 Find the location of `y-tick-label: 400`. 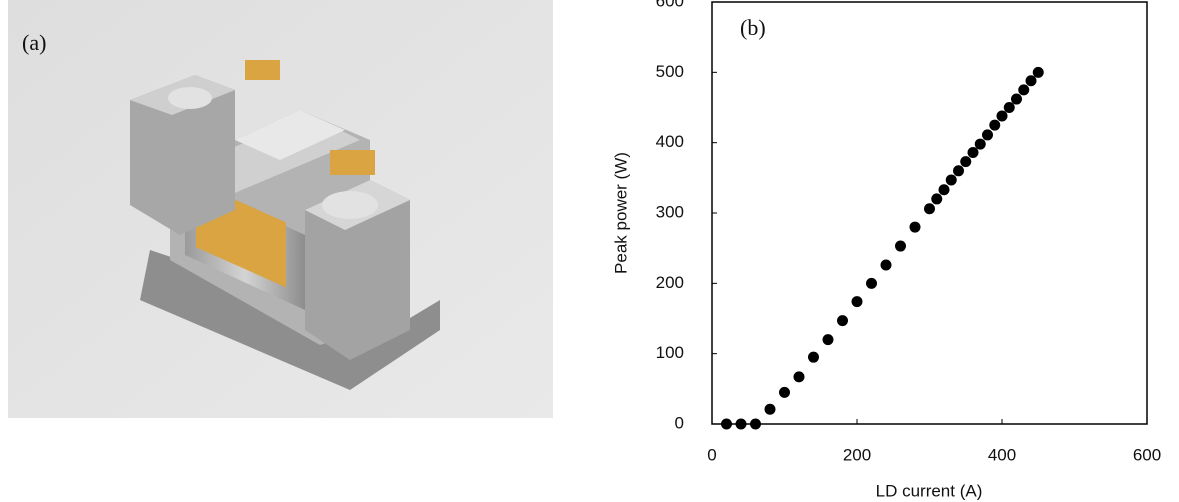

y-tick-label: 400 is located at coordinates (670, 141).